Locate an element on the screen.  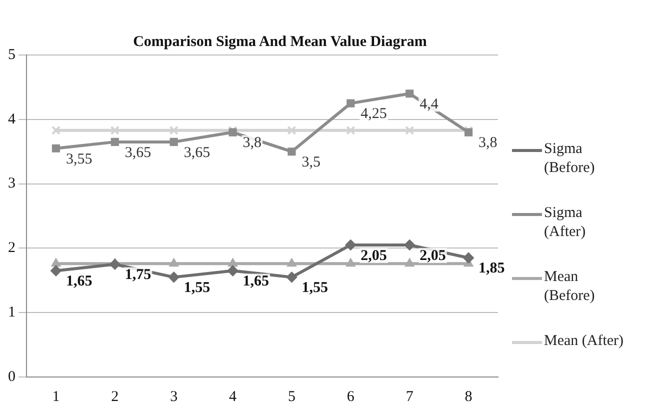
y-tick-label: 1 is located at coordinates (12, 312).